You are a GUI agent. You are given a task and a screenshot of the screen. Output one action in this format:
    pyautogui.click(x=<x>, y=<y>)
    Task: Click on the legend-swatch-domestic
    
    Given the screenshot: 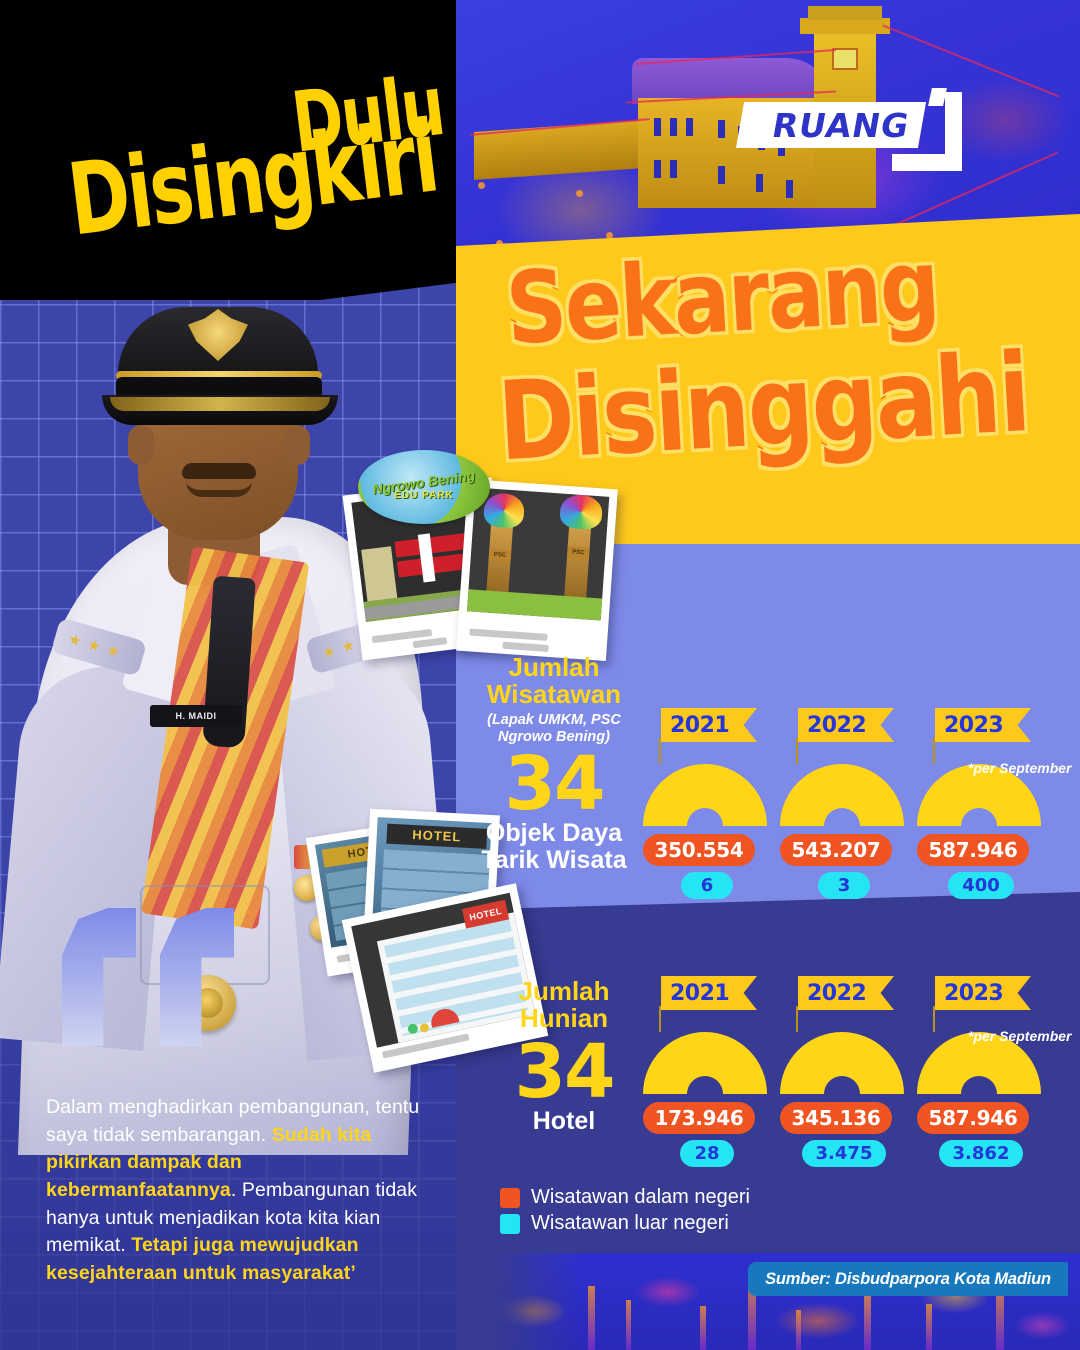 What is the action you would take?
    pyautogui.click(x=510, y=1197)
    